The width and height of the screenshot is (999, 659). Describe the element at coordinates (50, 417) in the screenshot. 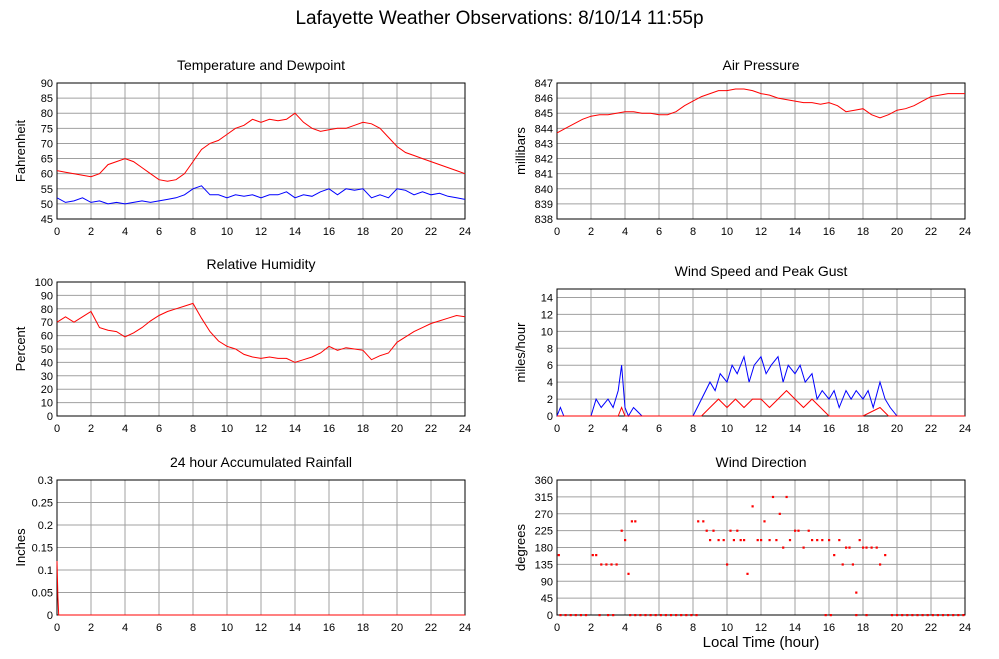

I see `y-tick-label: 0` at that location.